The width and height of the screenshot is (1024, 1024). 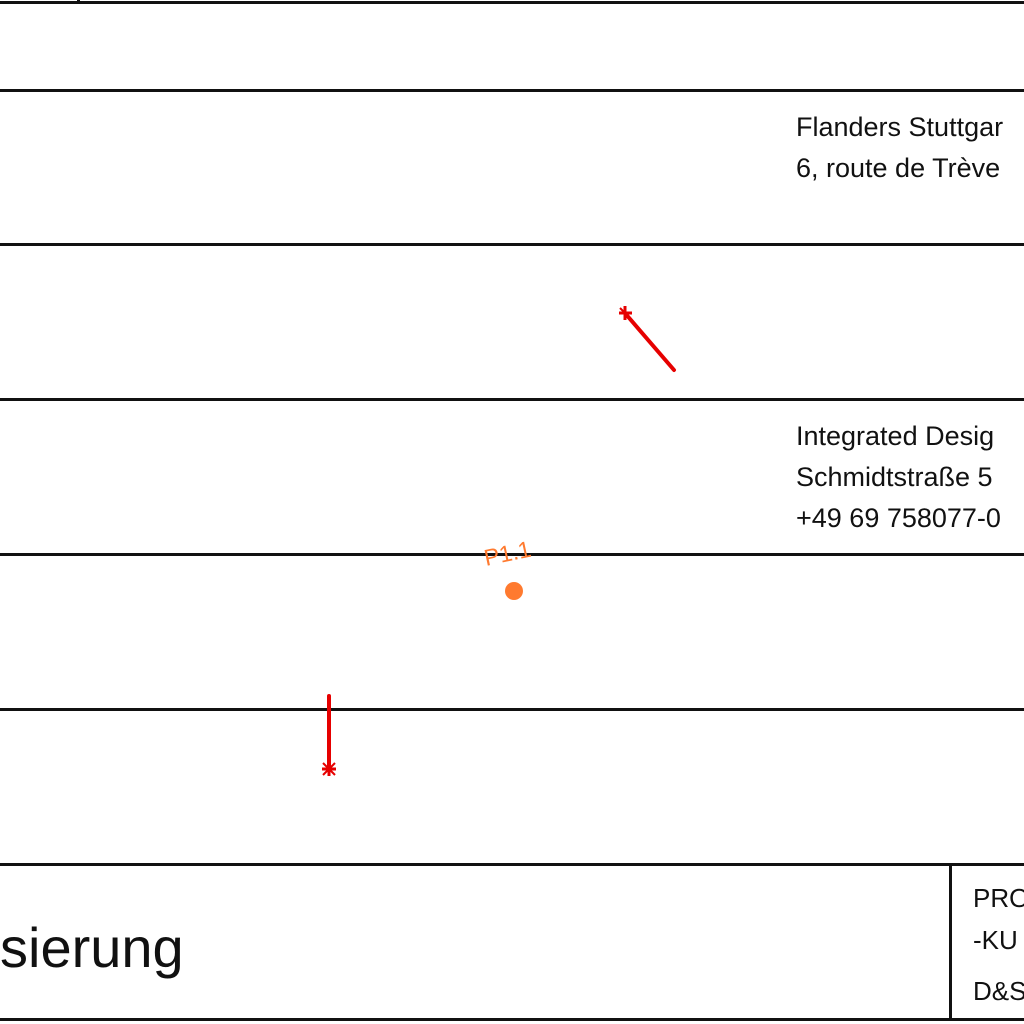 What do you see at coordinates (898, 518) in the screenshot?
I see `address-2-line-3: +49 69 758077-0` at bounding box center [898, 518].